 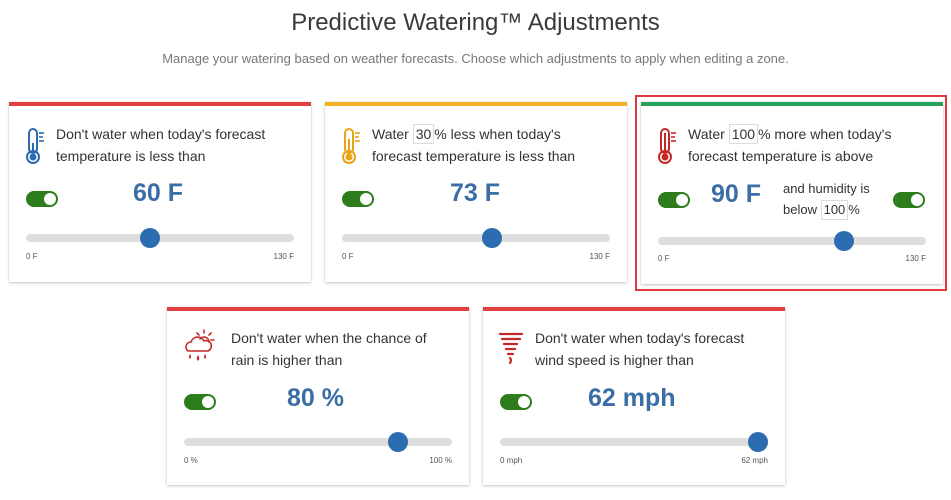 What do you see at coordinates (475, 22) in the screenshot?
I see `page-title: Predictive Watering™ Adjustments` at bounding box center [475, 22].